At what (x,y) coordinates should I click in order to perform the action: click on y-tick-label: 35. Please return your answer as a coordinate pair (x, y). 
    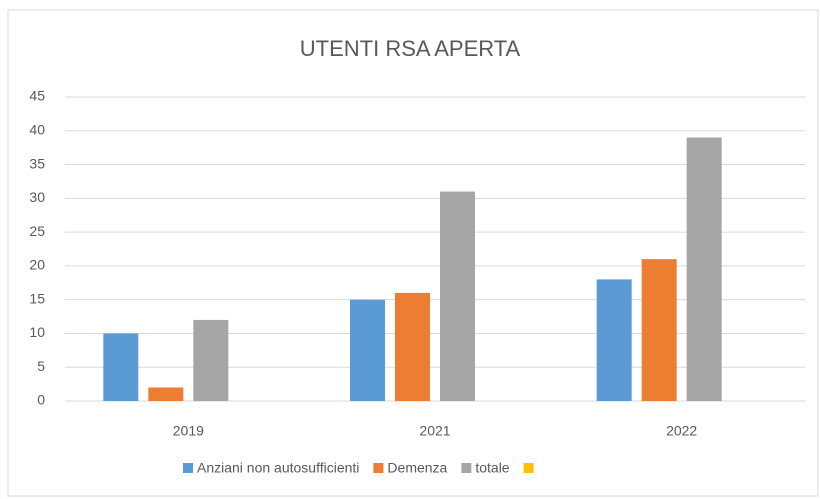
    Looking at the image, I should click on (37, 163).